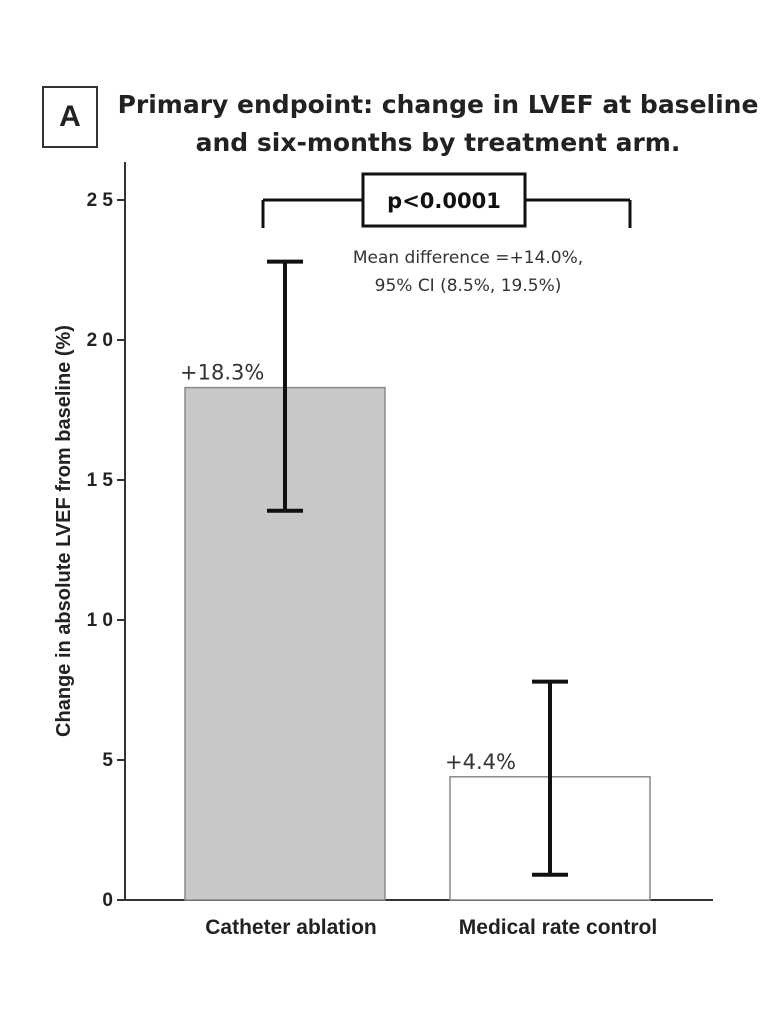  I want to click on y-tick-label: 1 0, so click(100, 620).